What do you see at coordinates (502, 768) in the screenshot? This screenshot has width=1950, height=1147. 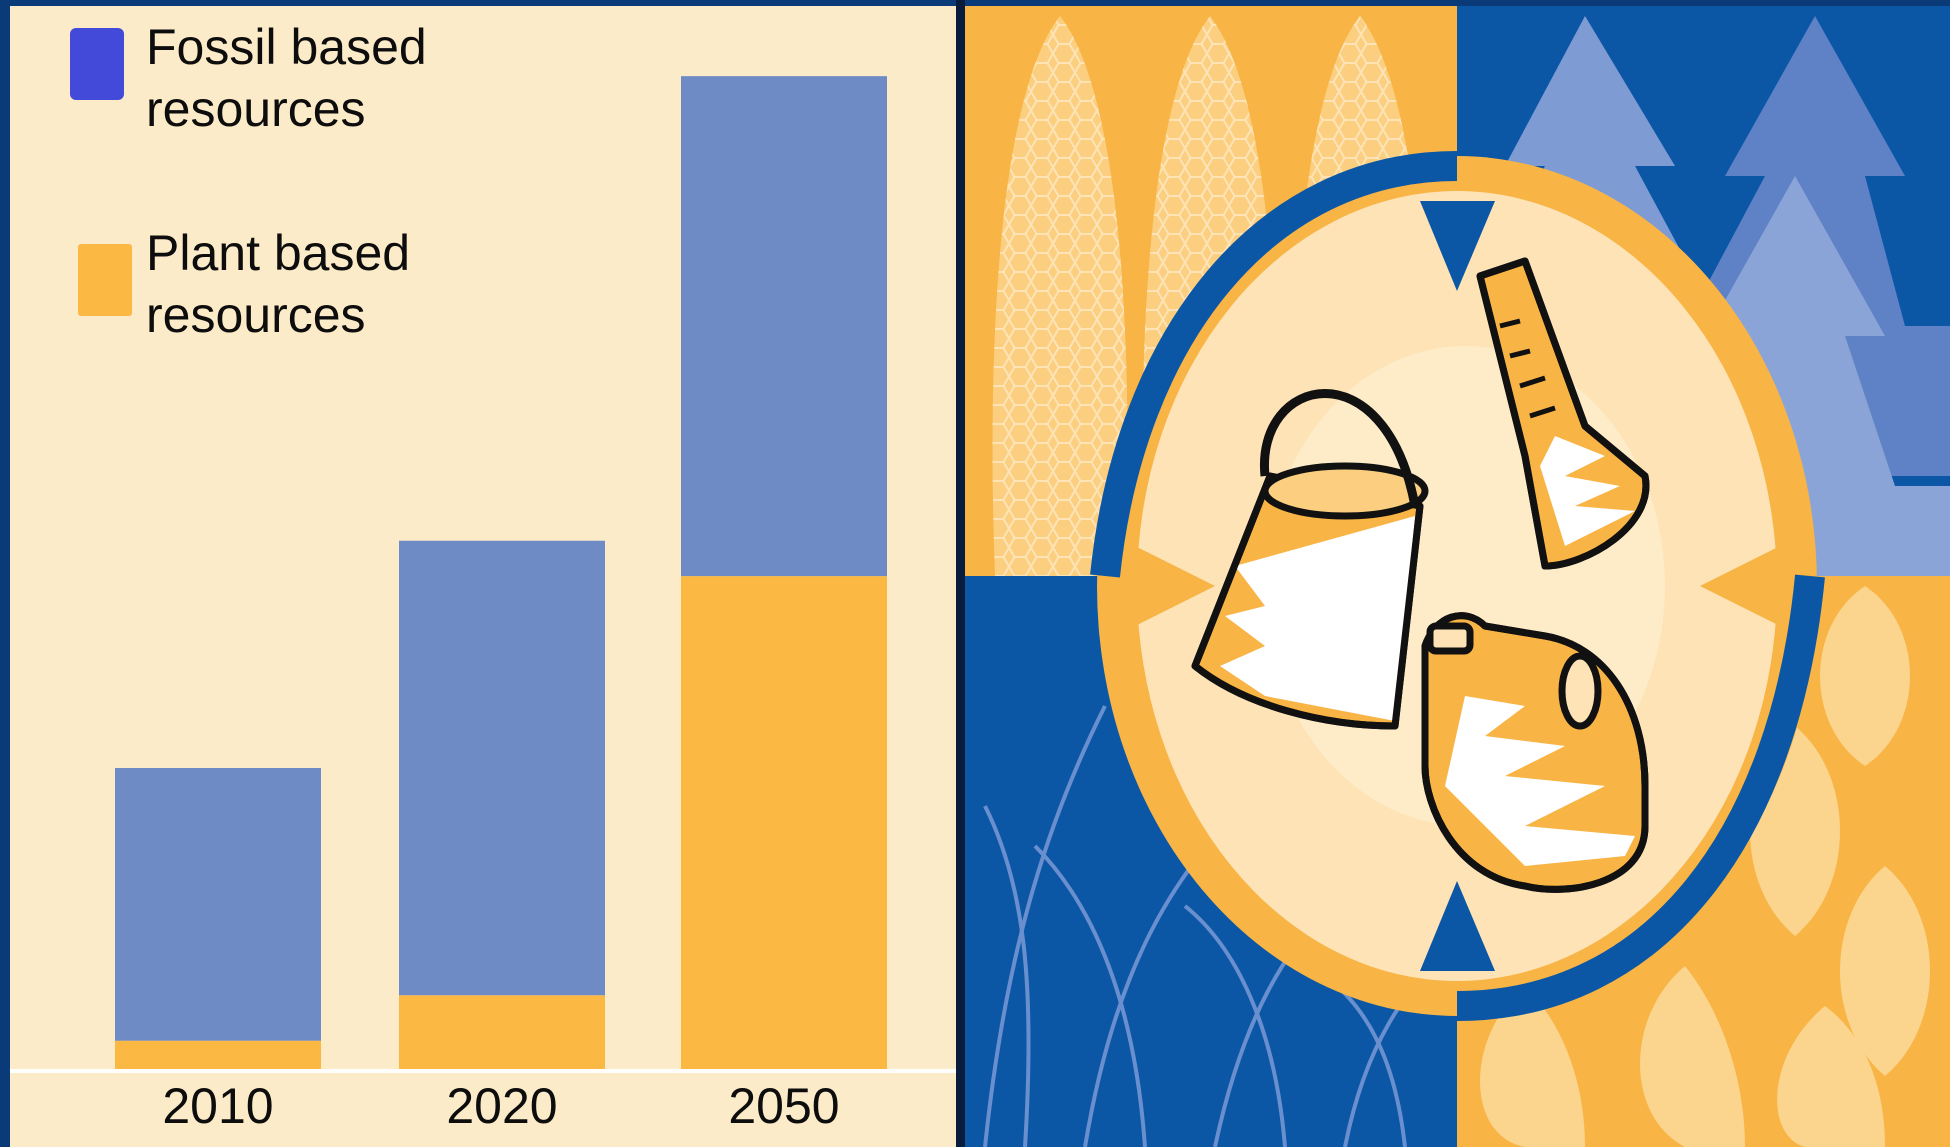 I see `bar-2020-fossil` at bounding box center [502, 768].